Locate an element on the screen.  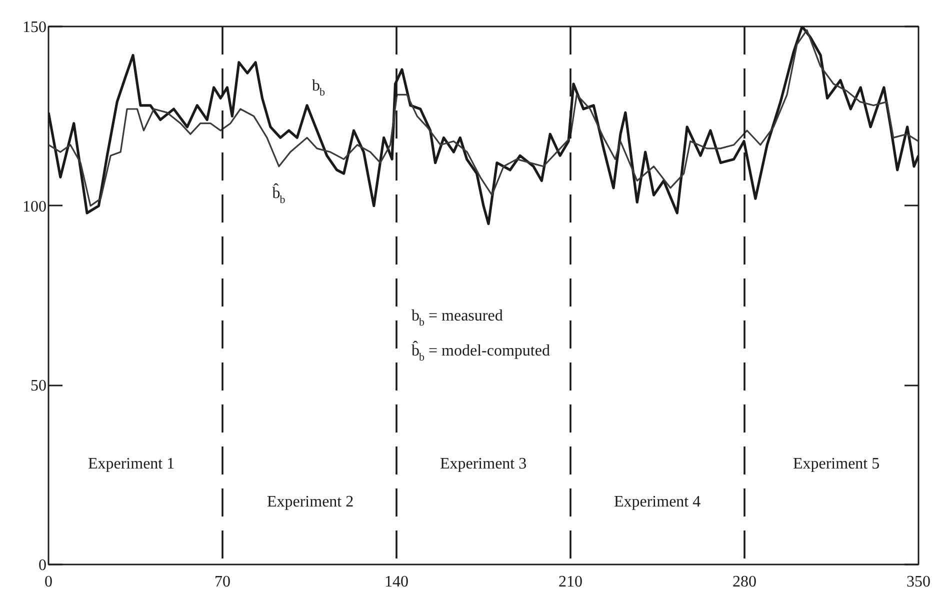
x-tick-label: 210 is located at coordinates (570, 582).